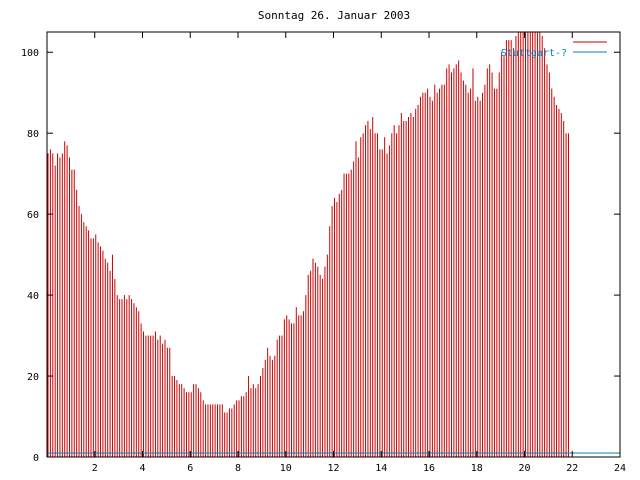 The image size is (640, 480). I want to click on x-tick-label: 18, so click(477, 468).